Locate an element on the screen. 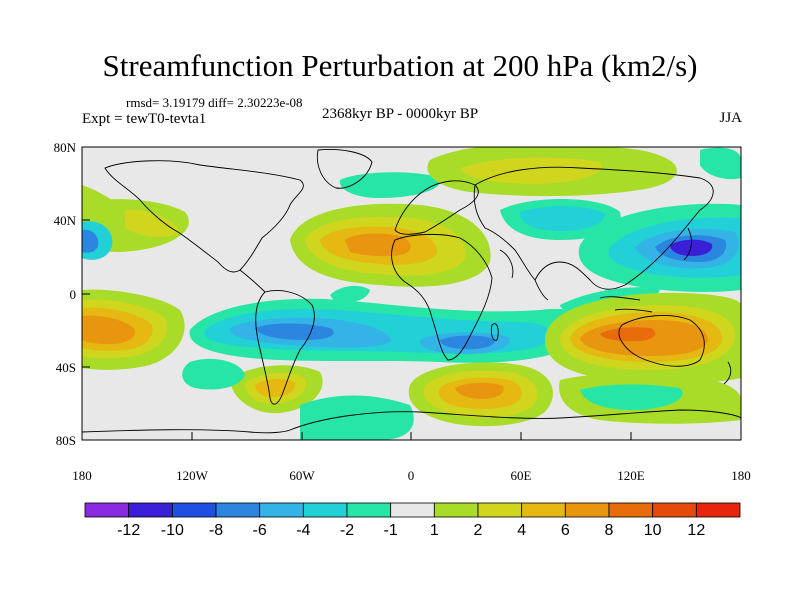 The height and width of the screenshot is (600, 800). field-arctic-east is located at coordinates (720, 163).